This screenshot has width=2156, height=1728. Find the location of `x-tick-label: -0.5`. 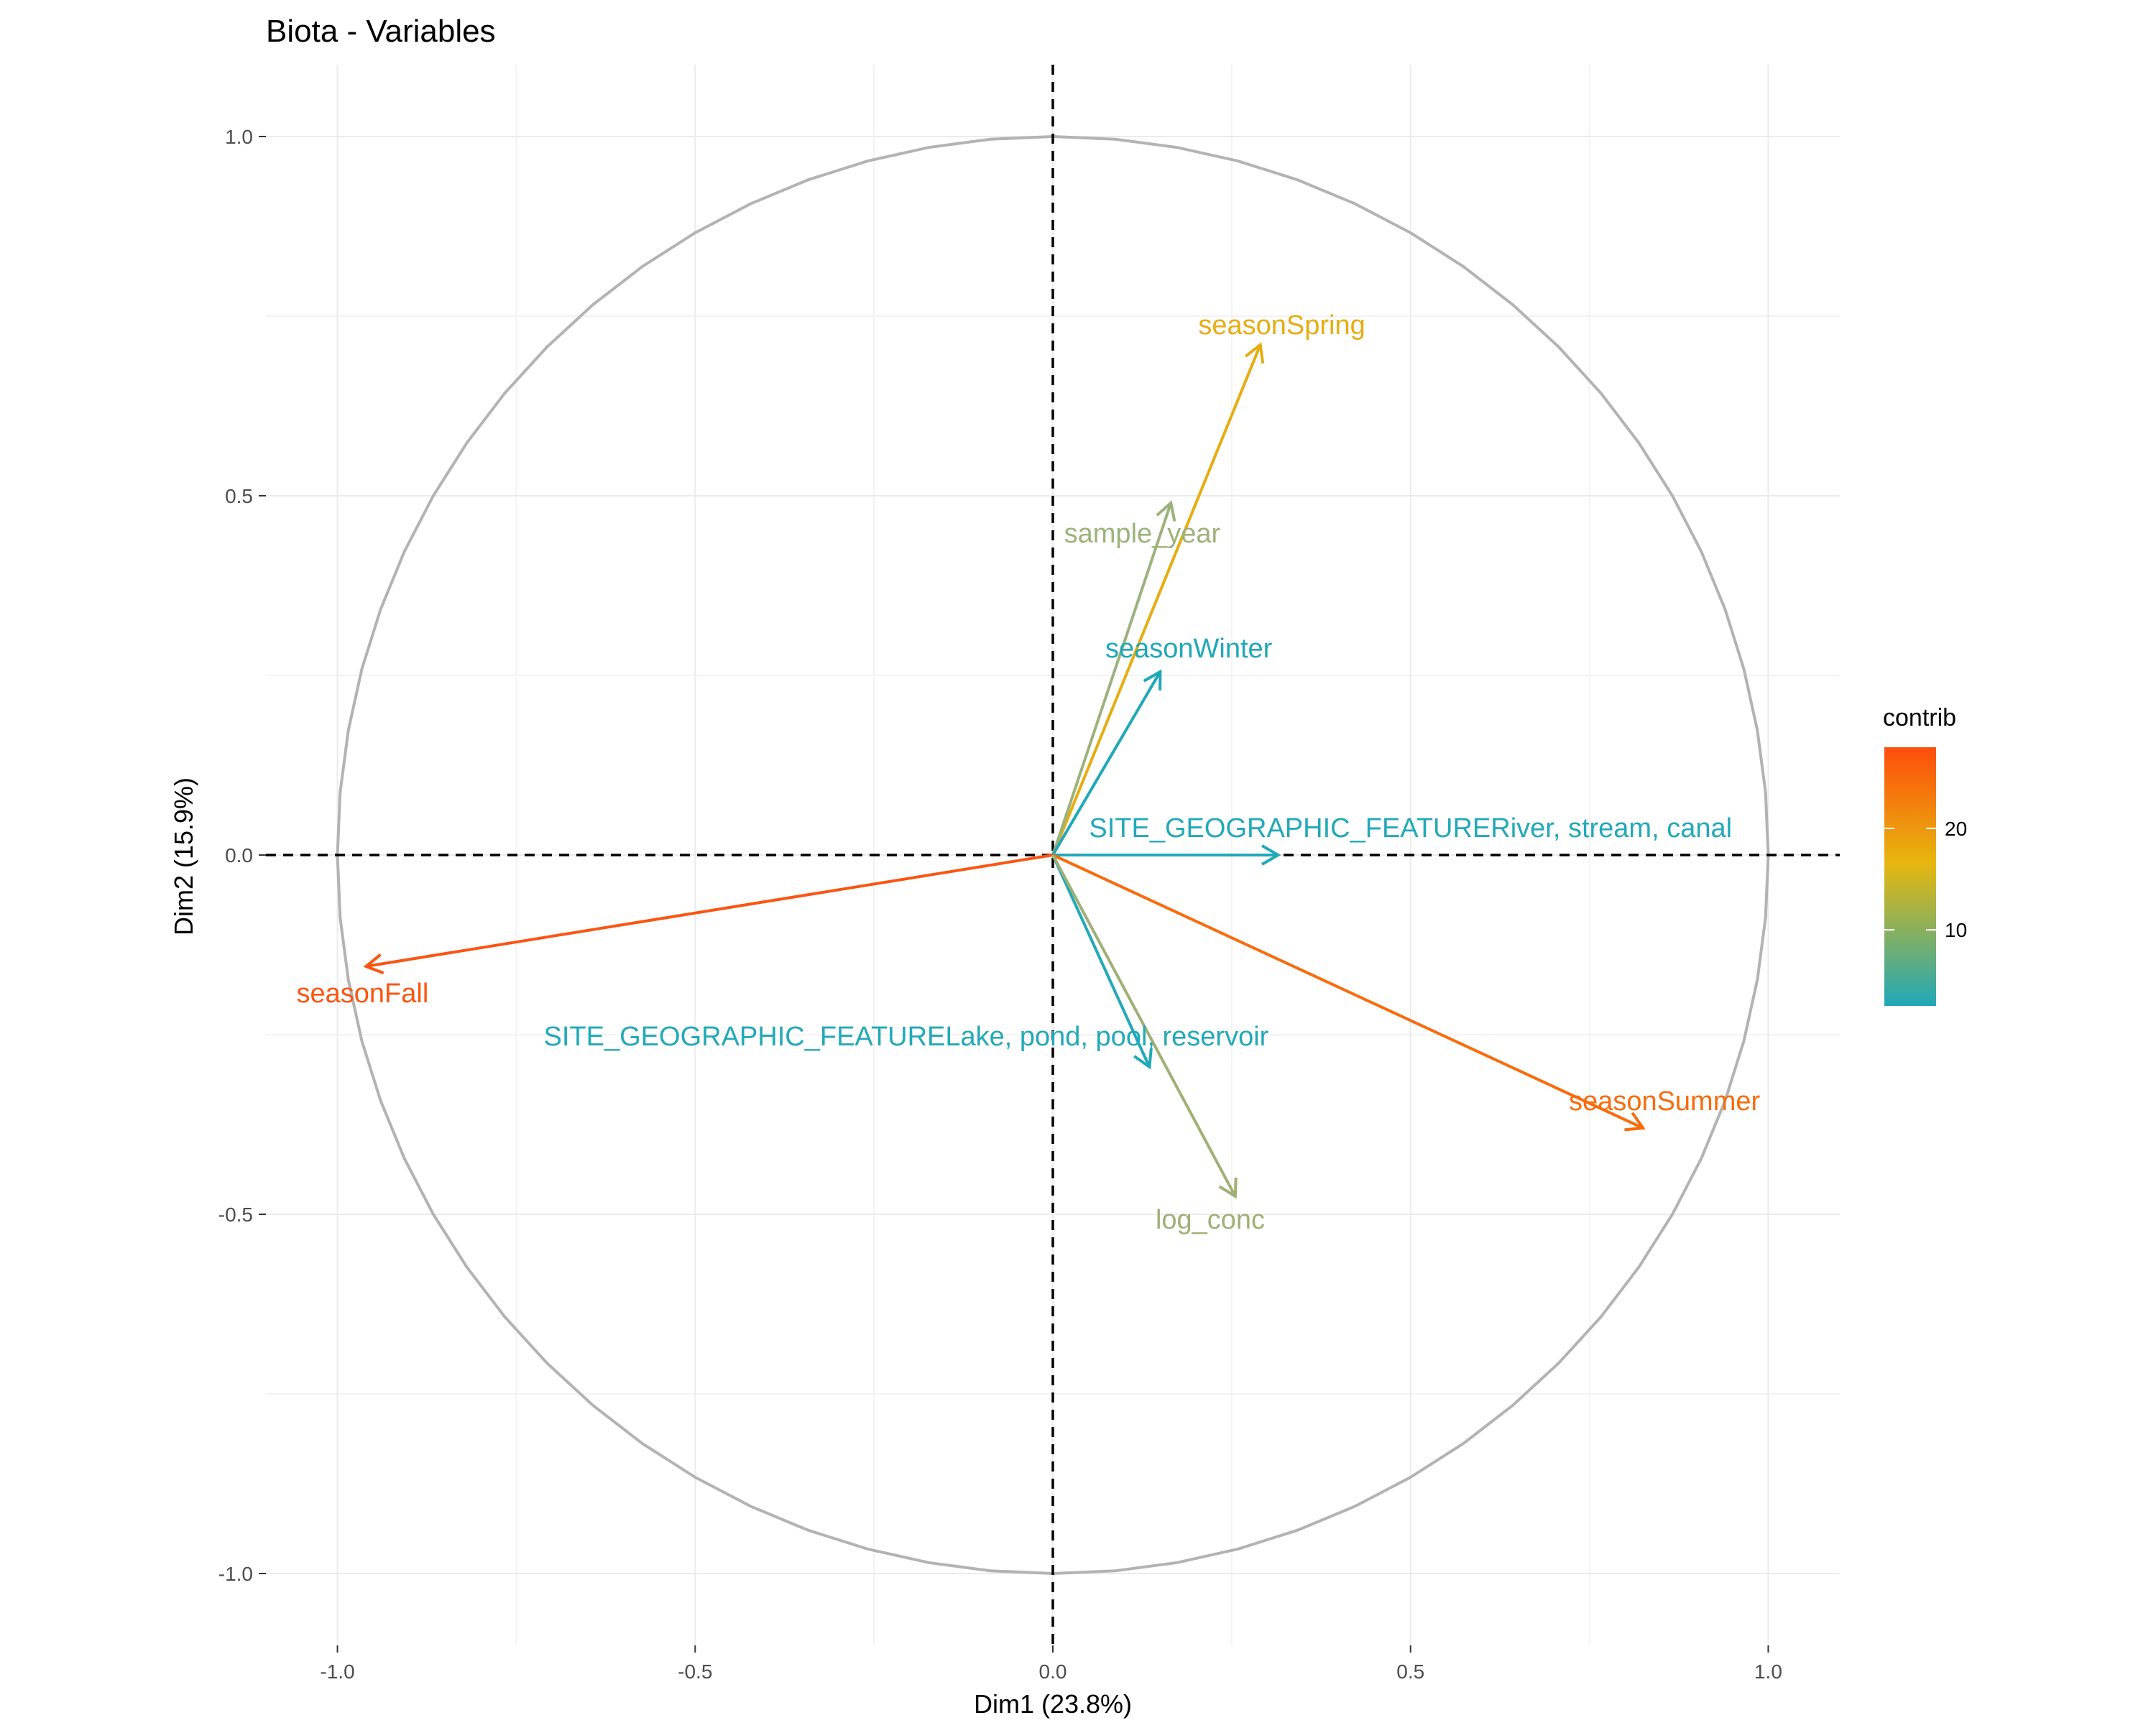

x-tick-label: -0.5 is located at coordinates (695, 1672).